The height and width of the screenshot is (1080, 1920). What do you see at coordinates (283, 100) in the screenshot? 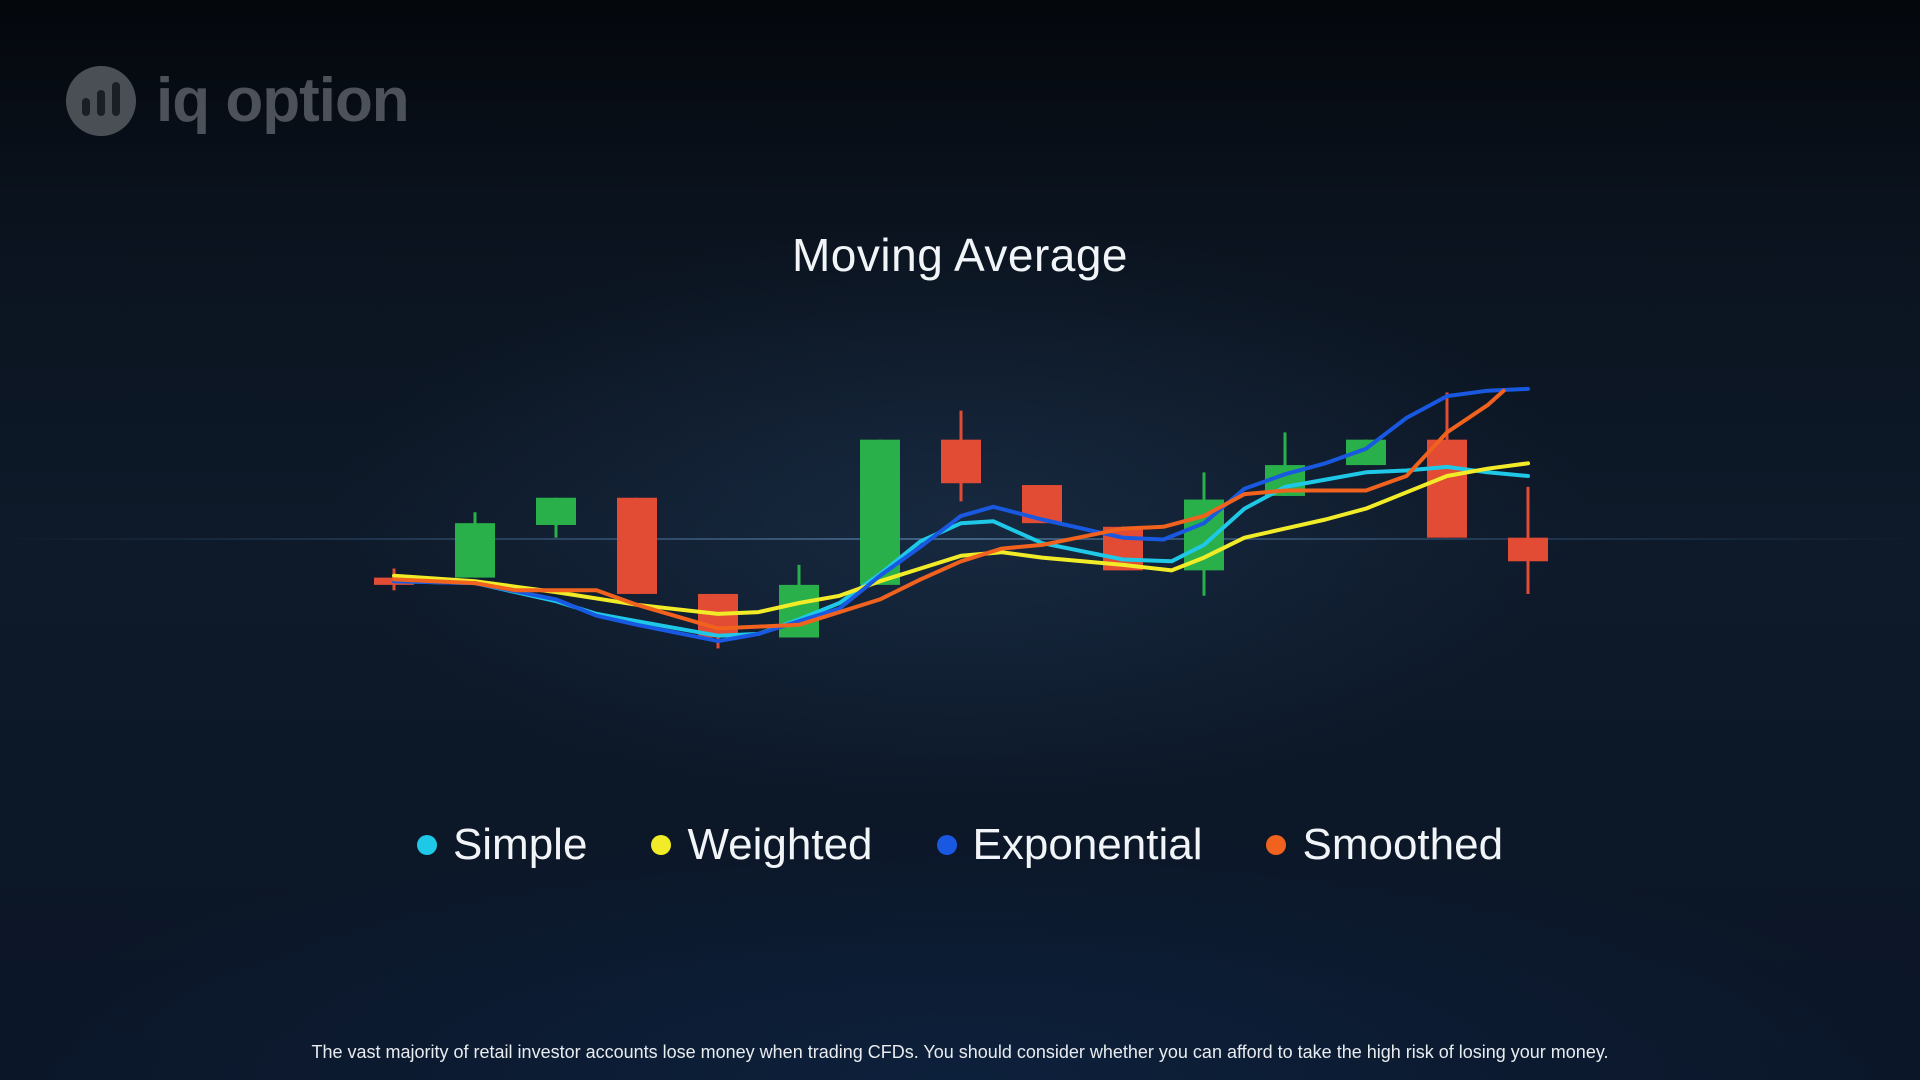
I see `brand-name: iq option` at bounding box center [283, 100].